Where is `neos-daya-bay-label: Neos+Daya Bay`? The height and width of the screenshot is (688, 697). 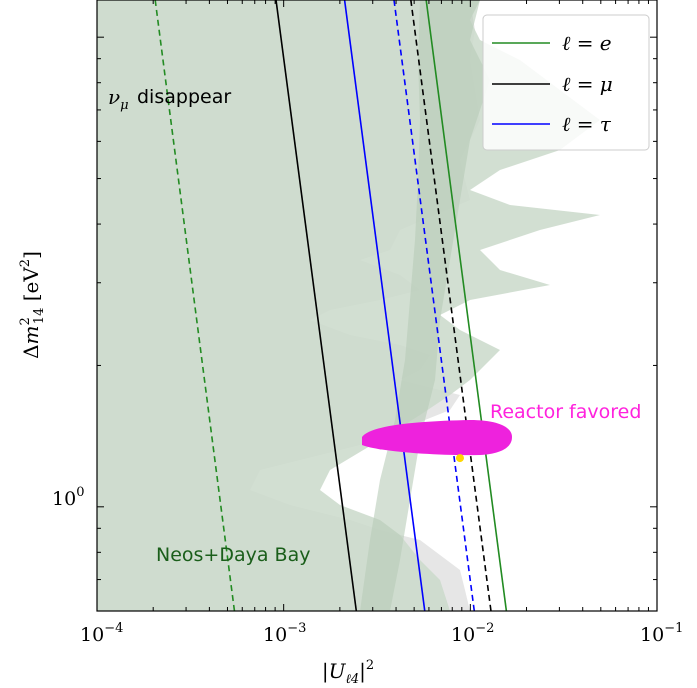 neos-daya-bay-label: Neos+Daya Bay is located at coordinates (233, 555).